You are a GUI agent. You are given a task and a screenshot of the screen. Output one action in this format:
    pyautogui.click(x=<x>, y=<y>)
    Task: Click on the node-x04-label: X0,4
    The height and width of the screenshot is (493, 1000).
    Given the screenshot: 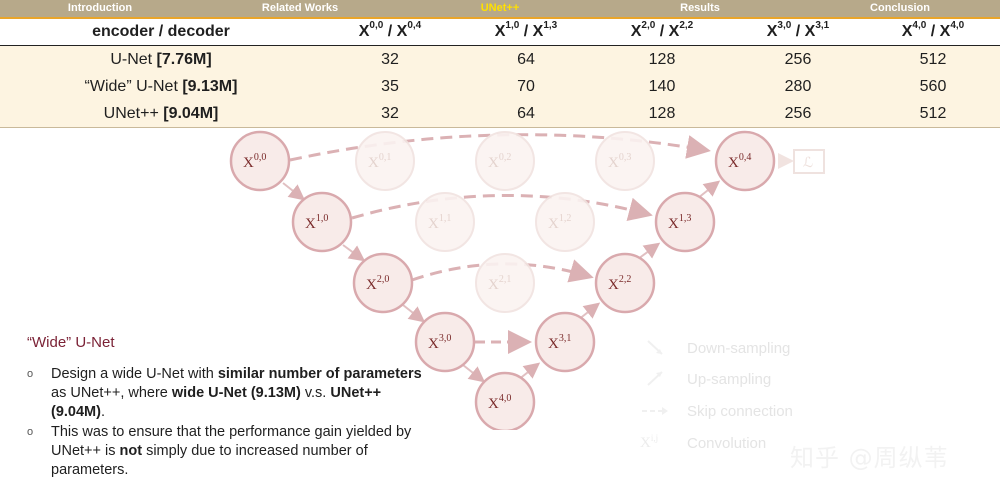 What is the action you would take?
    pyautogui.click(x=739, y=161)
    